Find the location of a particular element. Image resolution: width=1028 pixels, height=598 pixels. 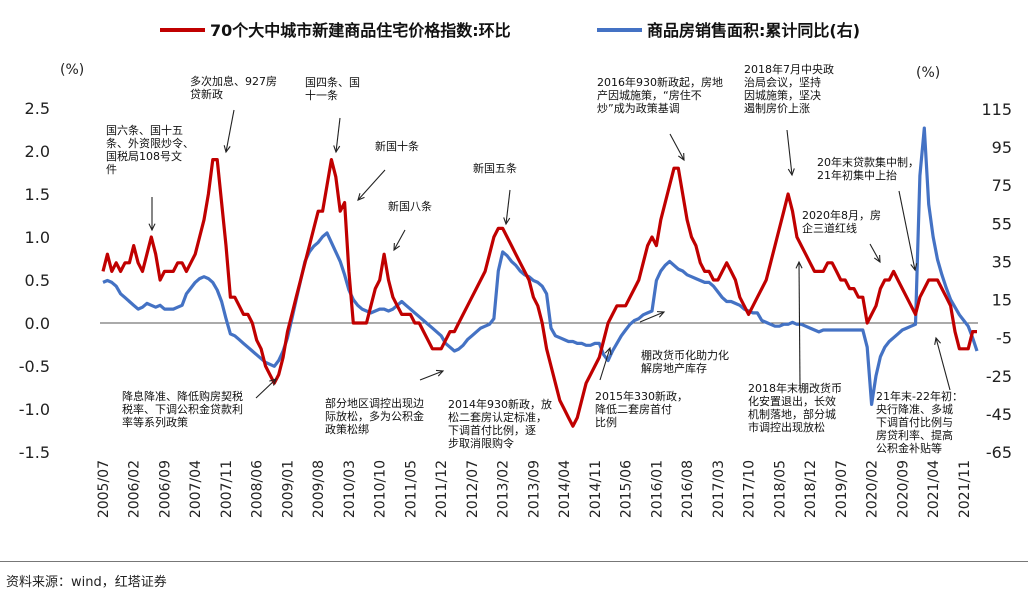

annotation-line: 遏制房价上涨 is located at coordinates (777, 108).